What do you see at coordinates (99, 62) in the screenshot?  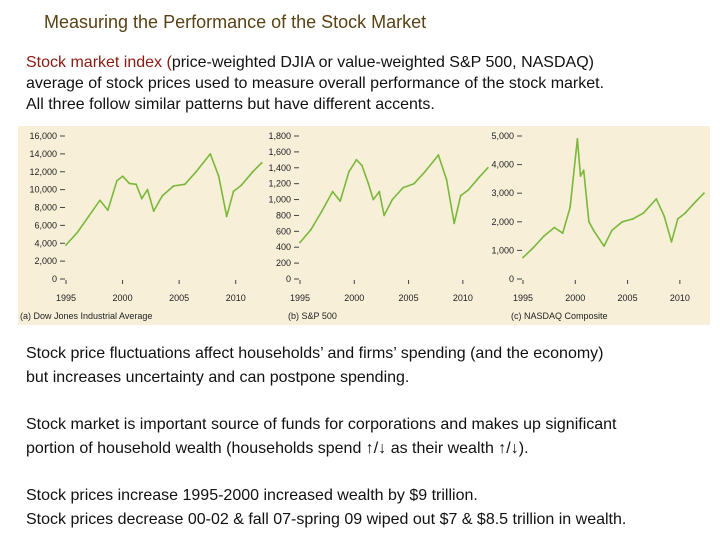 I see `intro-highlight: Stock market index (` at bounding box center [99, 62].